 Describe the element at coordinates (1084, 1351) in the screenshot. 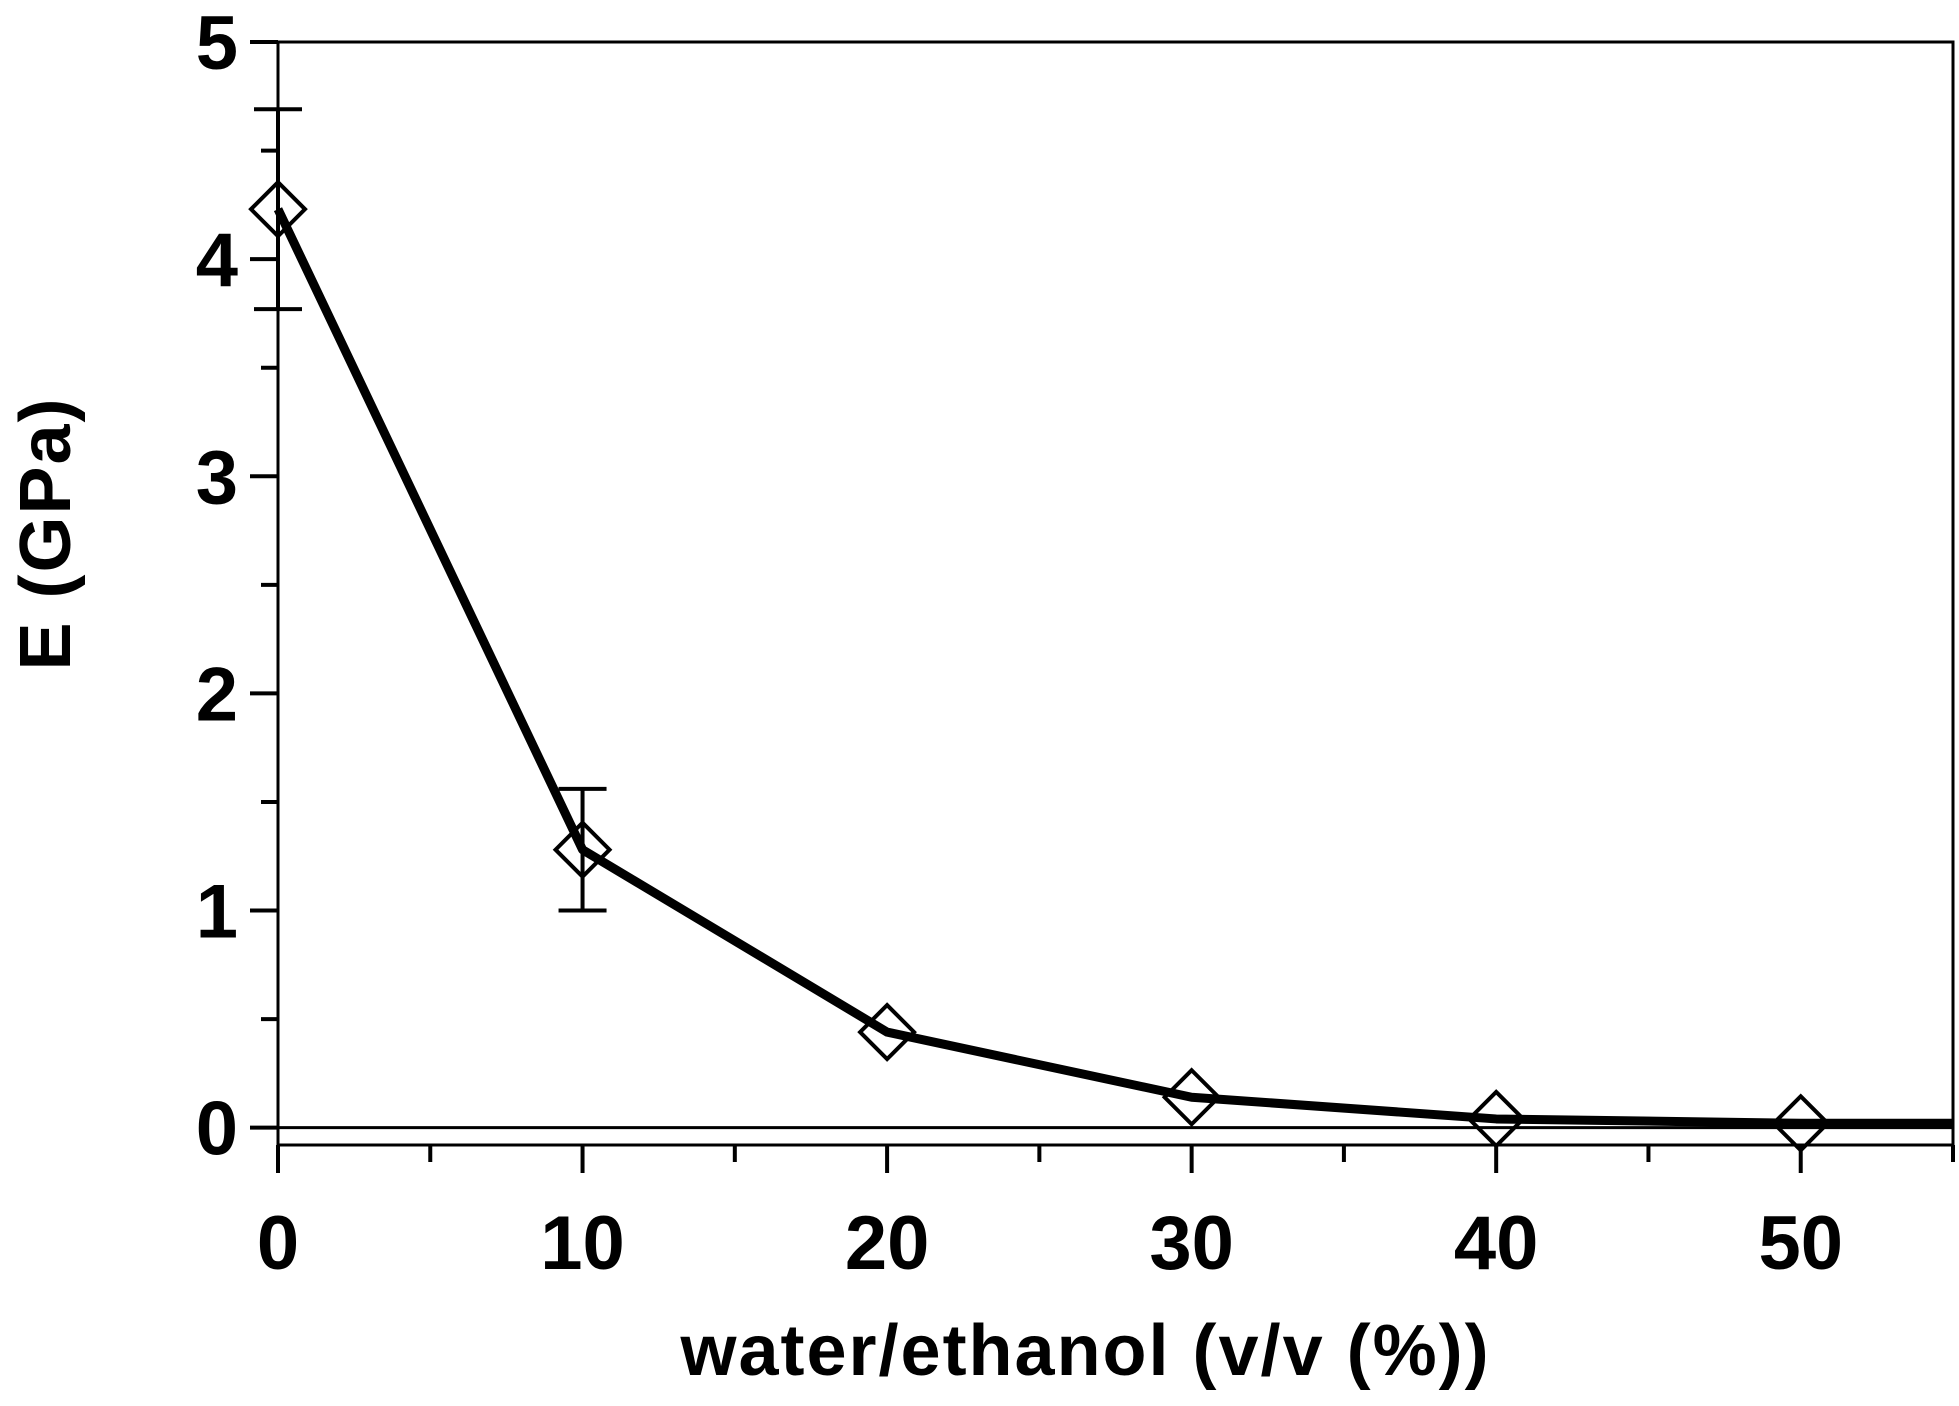

I see `x-axis-title: water/ethanol (v/v (%))` at that location.